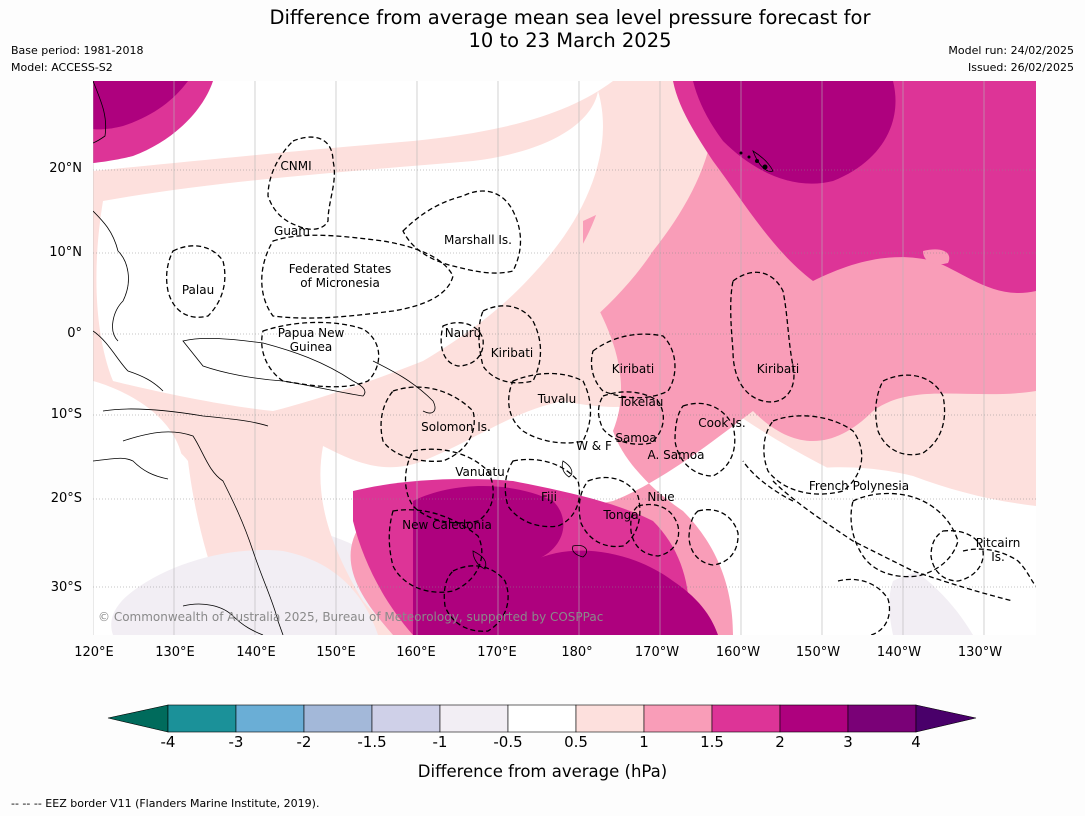 The height and width of the screenshot is (816, 1085). What do you see at coordinates (794, 132) in the screenshot?
I see `band-2-3-north` at bounding box center [794, 132].